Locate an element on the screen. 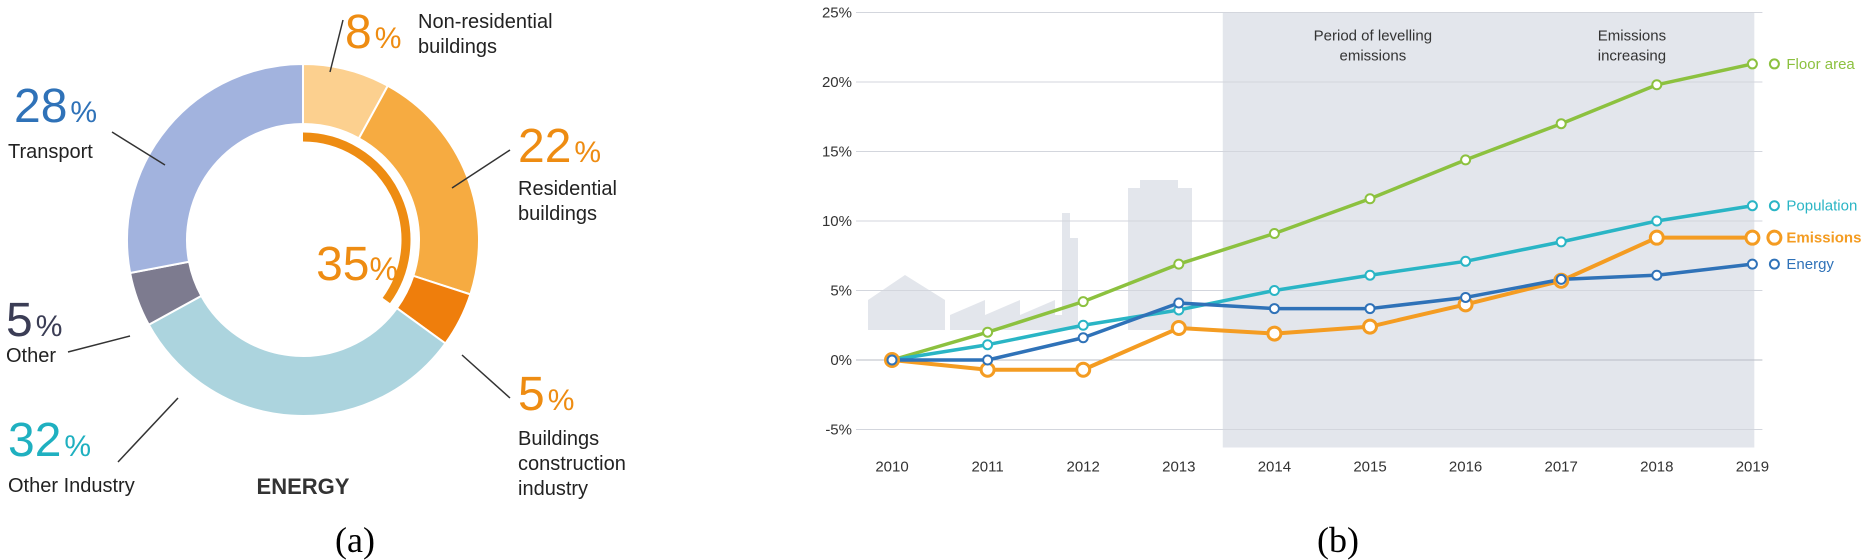 The image size is (1870, 560). legend-marker-population is located at coordinates (1774, 206).